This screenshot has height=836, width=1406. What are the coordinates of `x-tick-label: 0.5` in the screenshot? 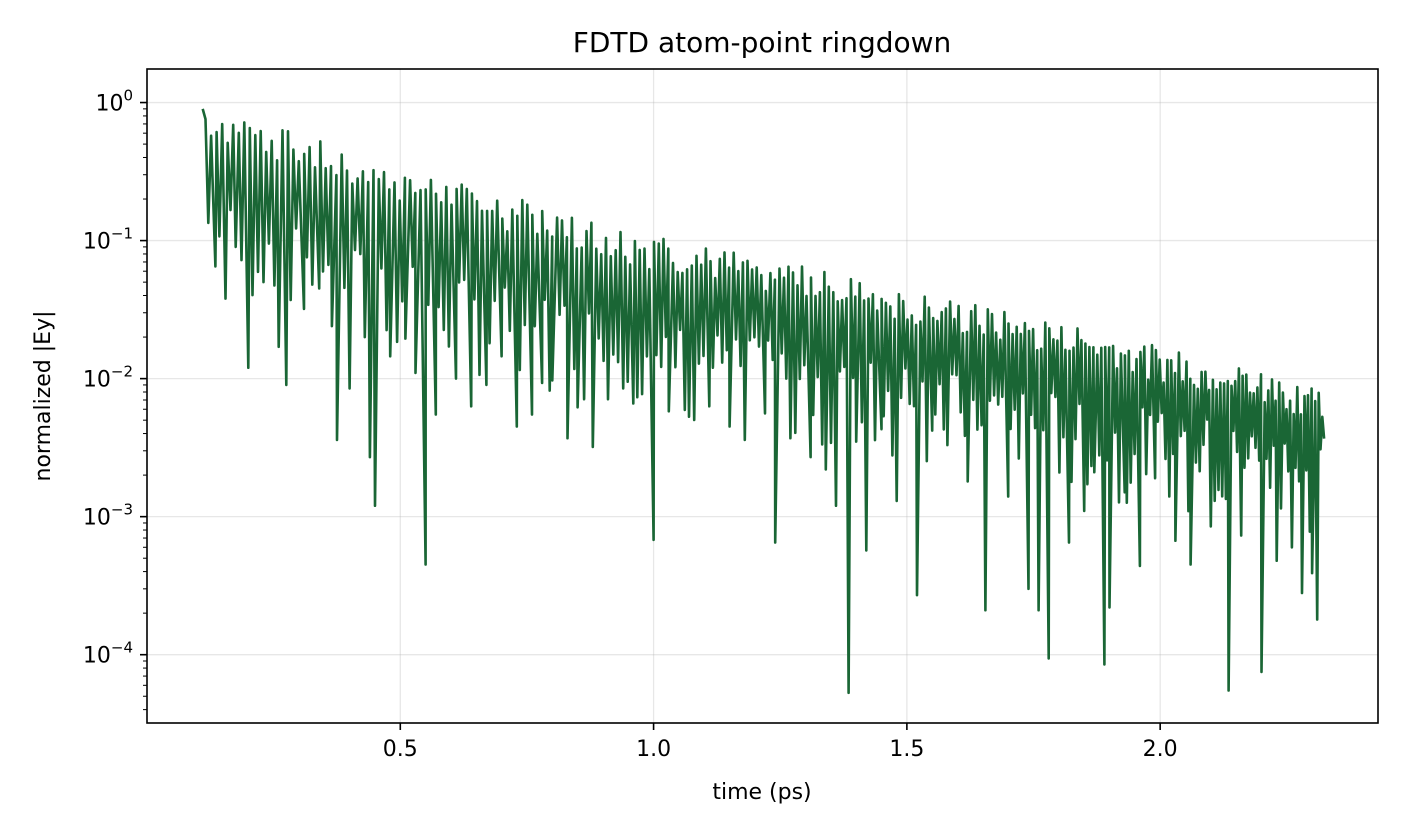 It's located at (400, 749).